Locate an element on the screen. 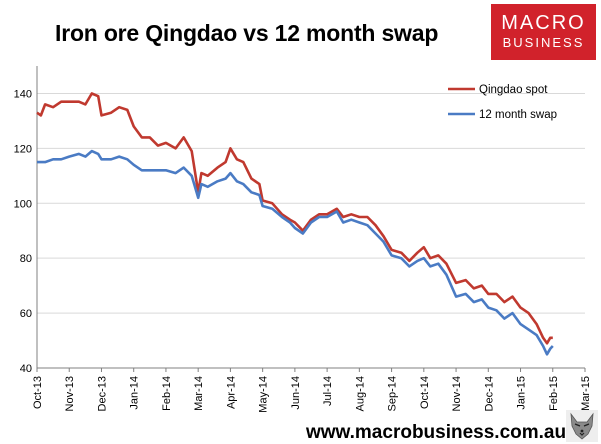 Image resolution: width=601 pixels, height=444 pixels. website-url: www.macrobusiness.com.au is located at coordinates (436, 432).